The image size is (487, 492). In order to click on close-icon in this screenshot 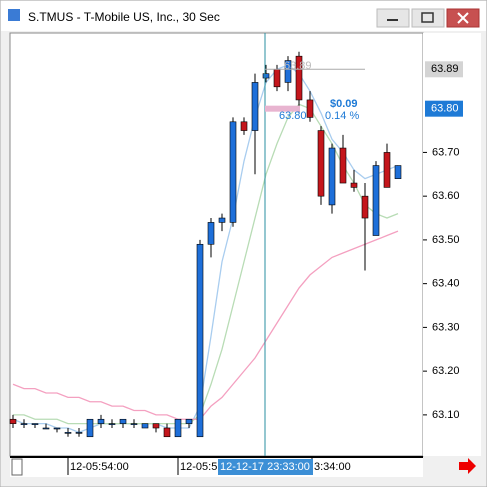, I will do `click(463, 18)`.